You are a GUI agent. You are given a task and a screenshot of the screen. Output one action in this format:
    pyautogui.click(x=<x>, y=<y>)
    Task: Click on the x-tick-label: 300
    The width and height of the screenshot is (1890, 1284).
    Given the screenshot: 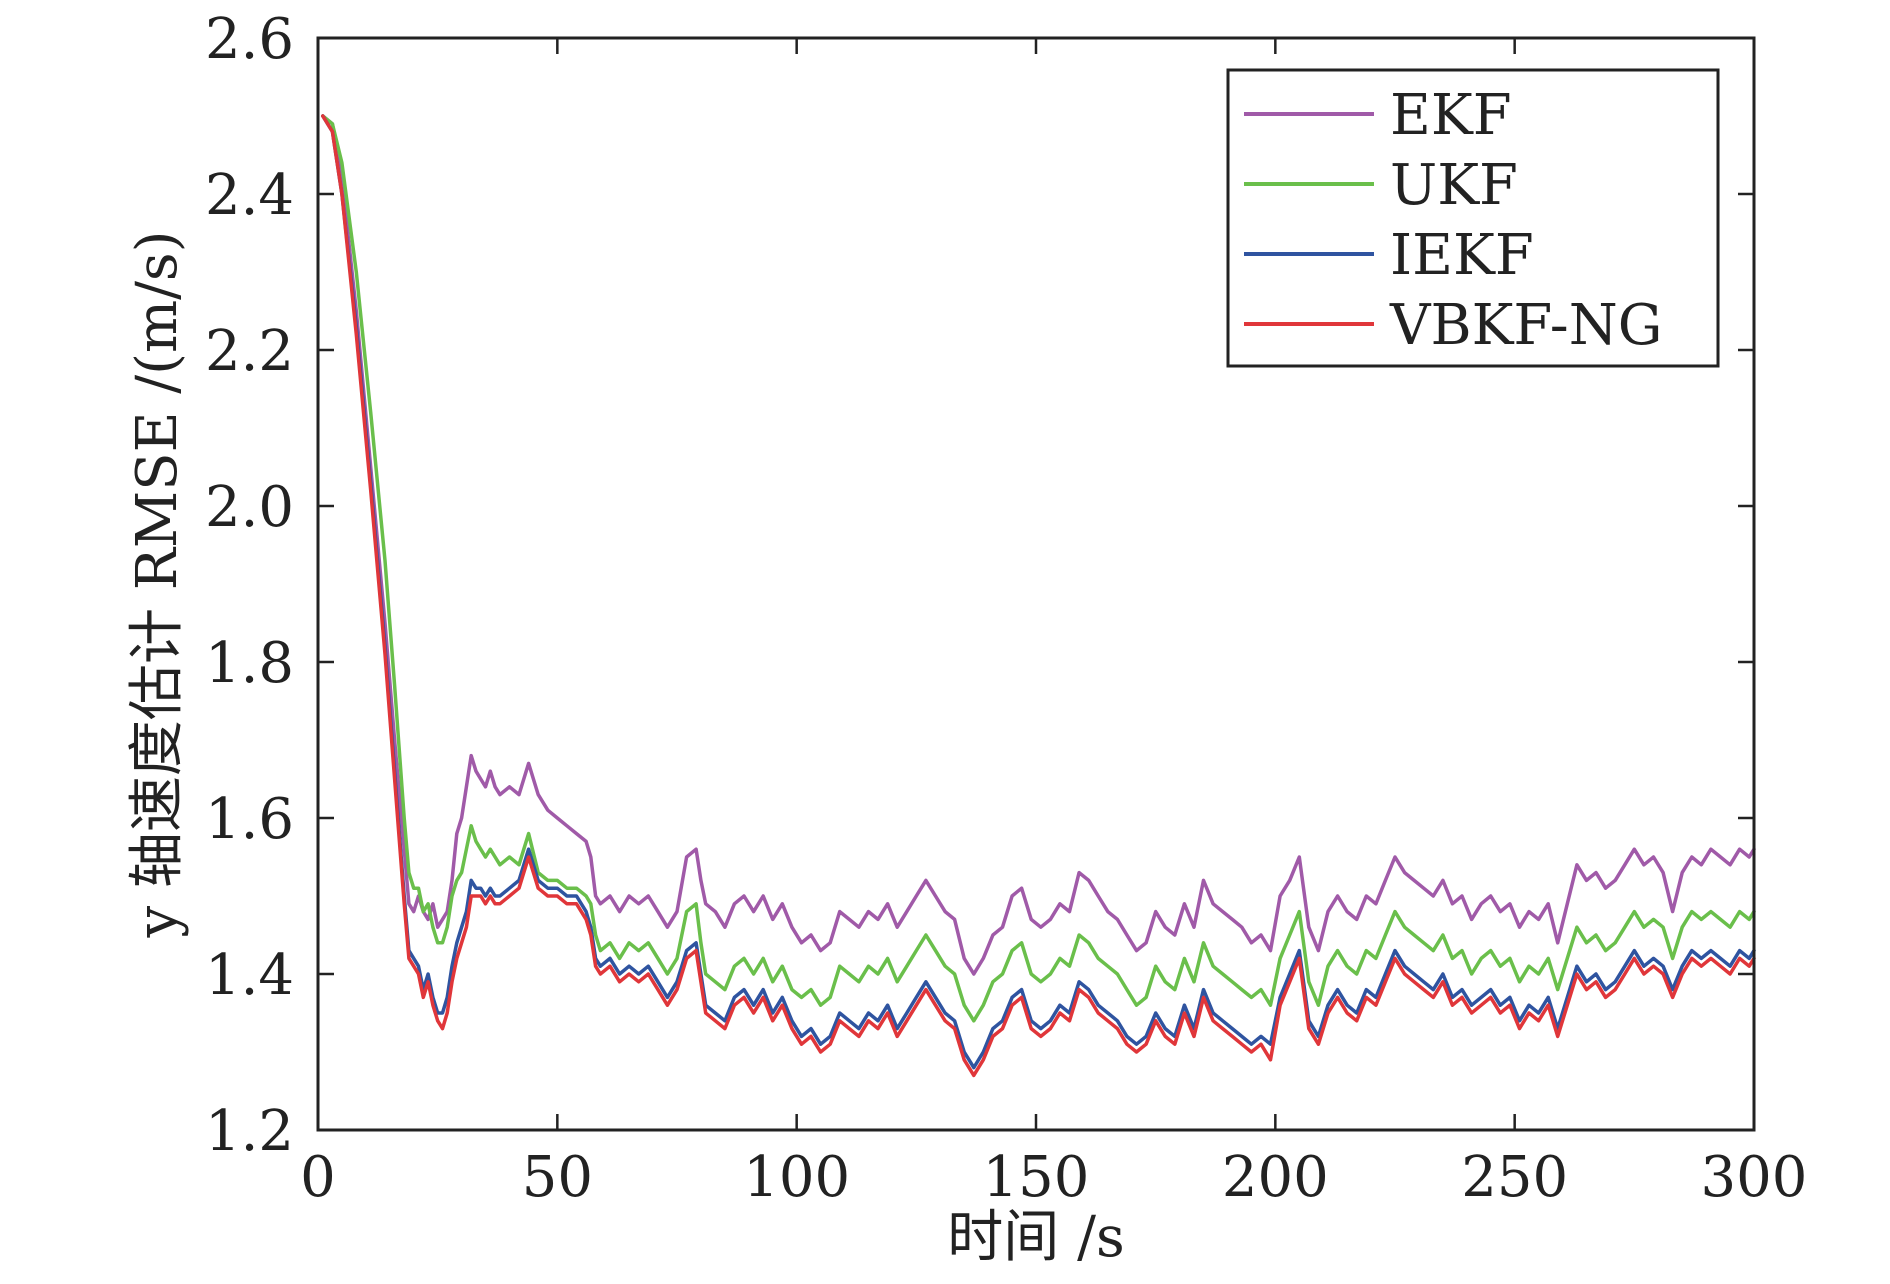 What is the action you would take?
    pyautogui.click(x=1754, y=1177)
    